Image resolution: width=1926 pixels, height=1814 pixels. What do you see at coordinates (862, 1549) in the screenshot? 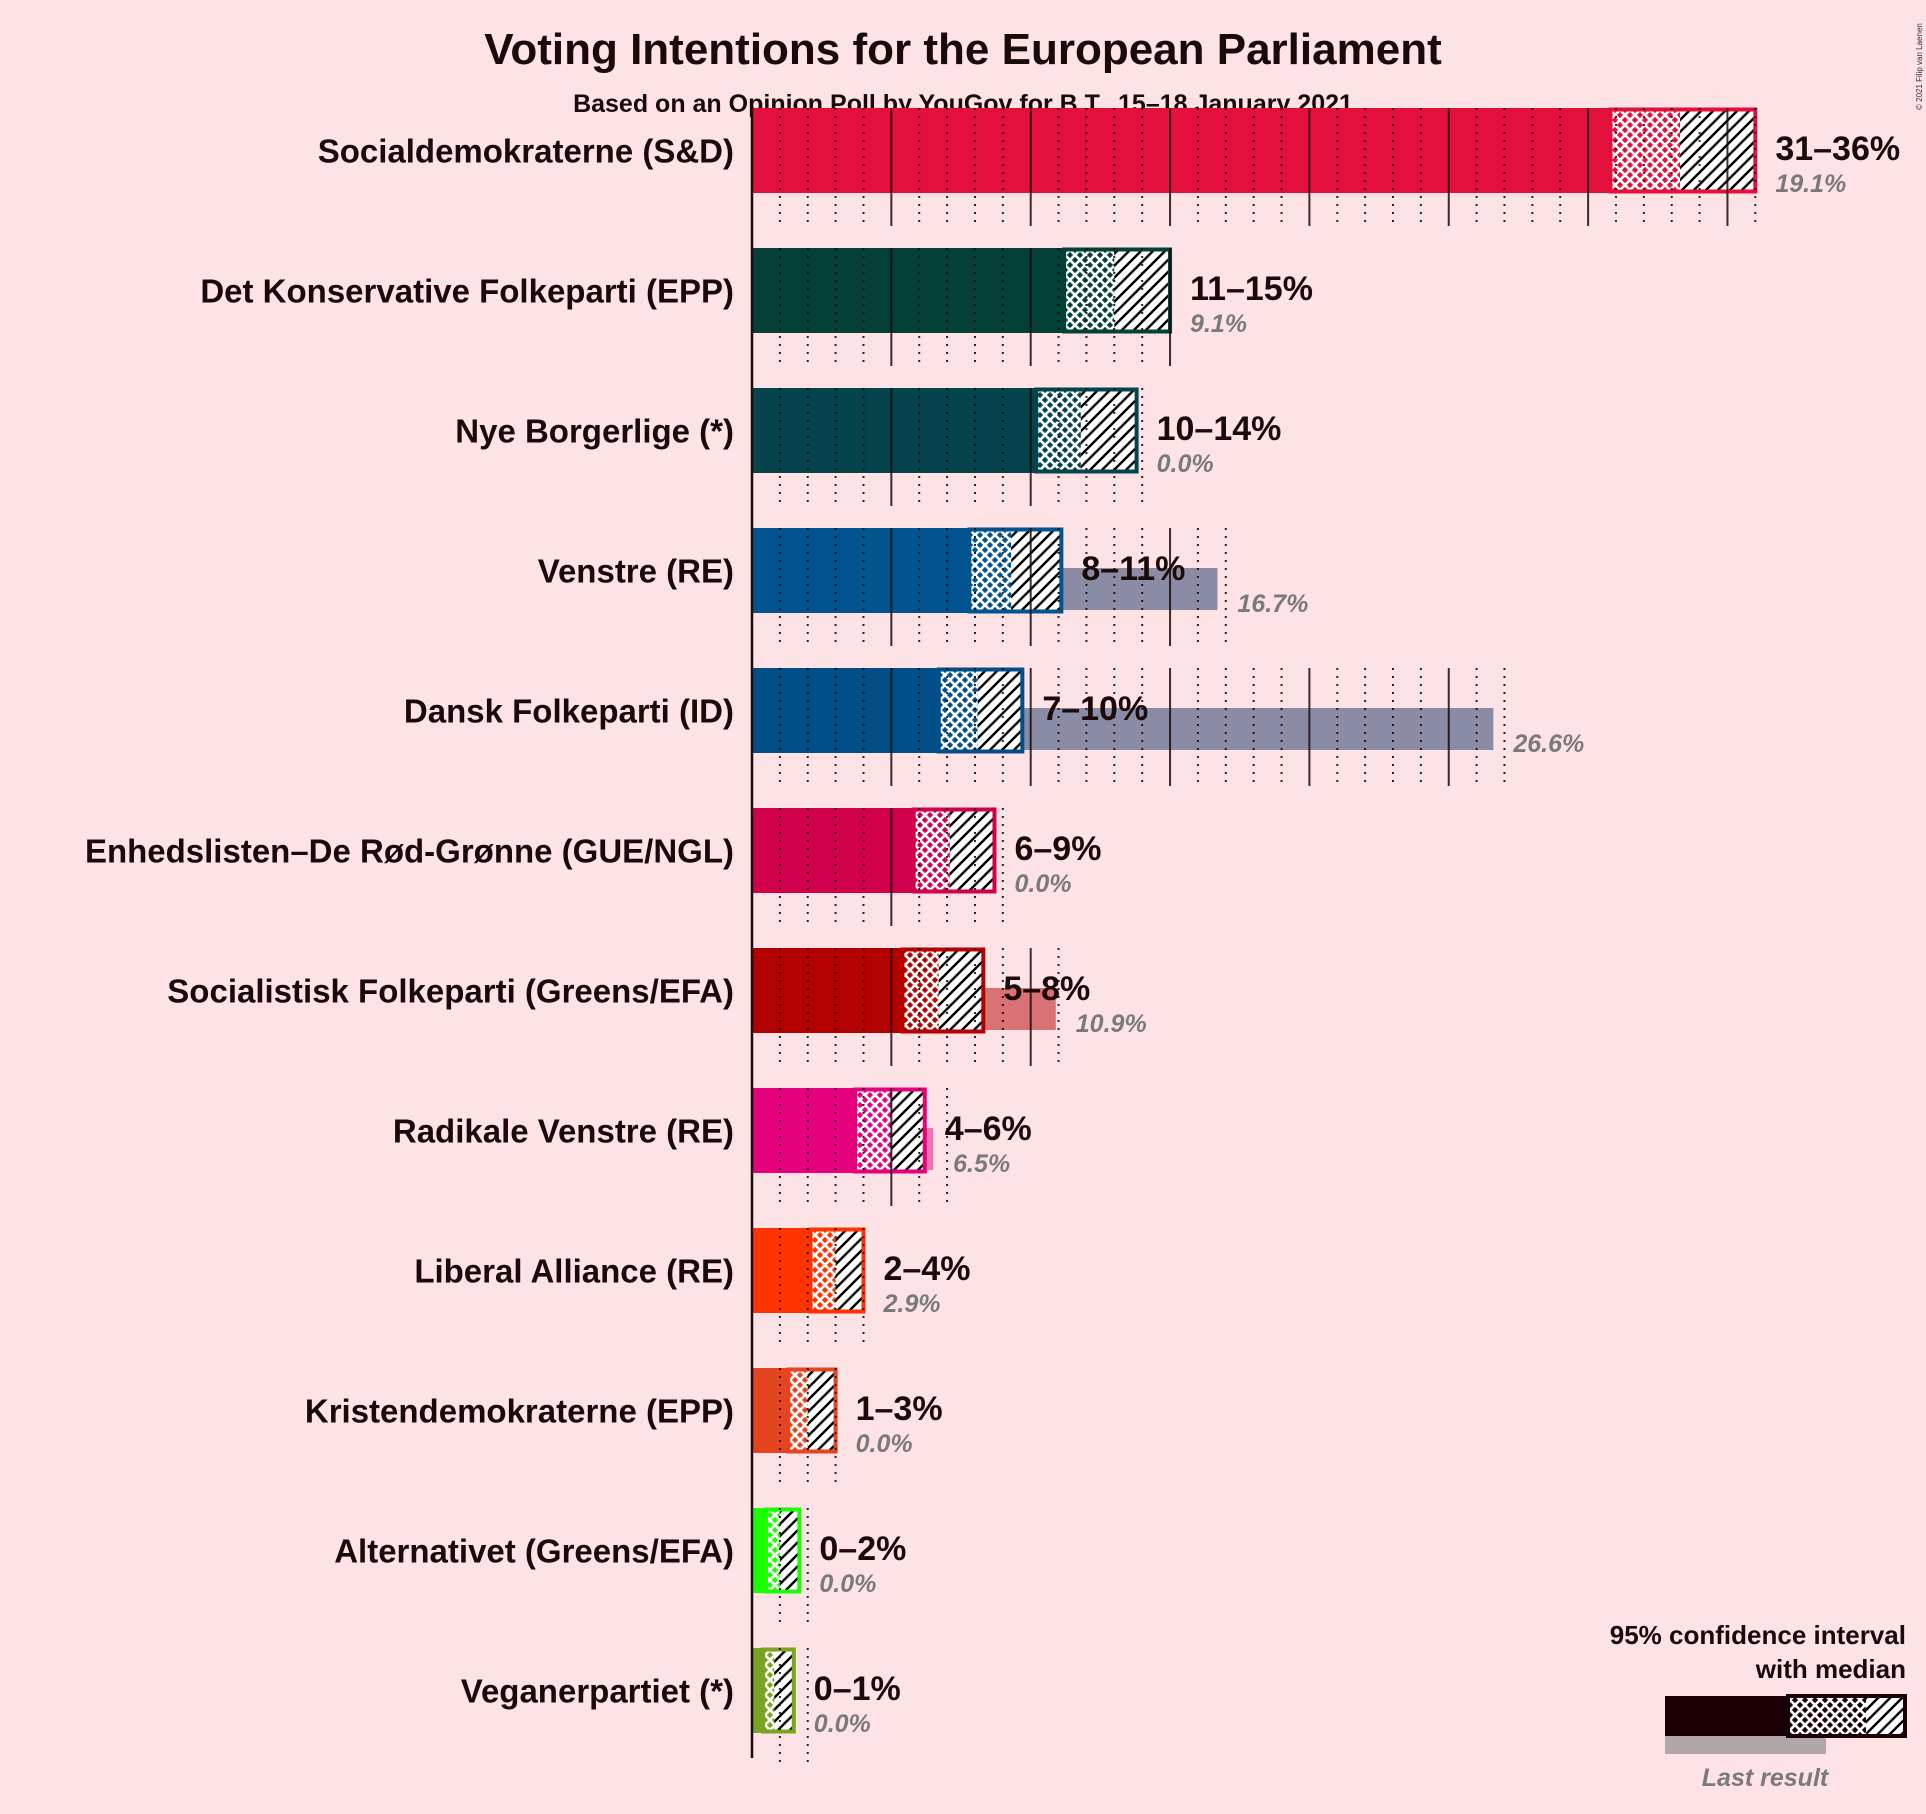
I see `range-label: 0–2%` at bounding box center [862, 1549].